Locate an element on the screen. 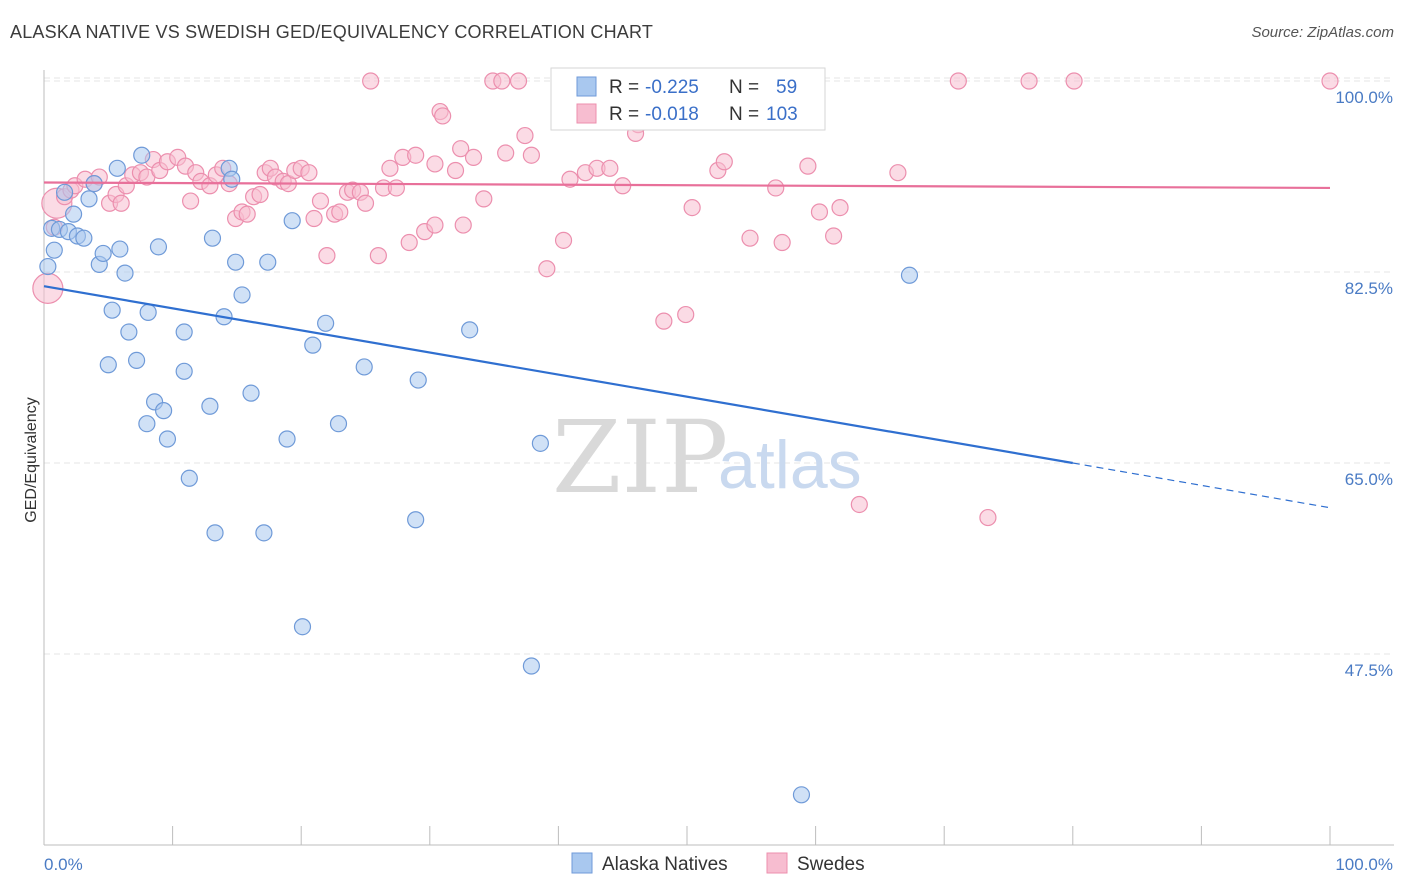  y-tick-label-2: 82.5% is located at coordinates (1369, 288).